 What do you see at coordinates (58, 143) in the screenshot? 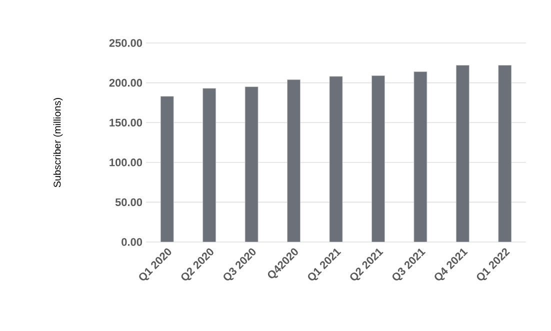
I see `y-axis-title: Subscriber (millions)` at bounding box center [58, 143].